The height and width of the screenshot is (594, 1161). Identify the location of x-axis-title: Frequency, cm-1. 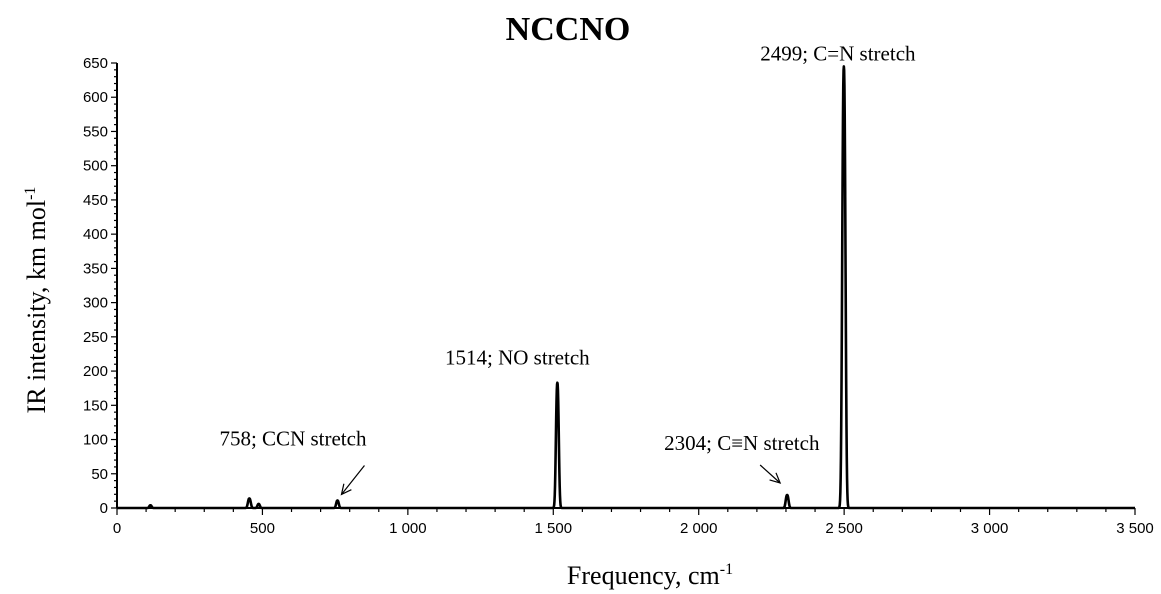
(650, 575).